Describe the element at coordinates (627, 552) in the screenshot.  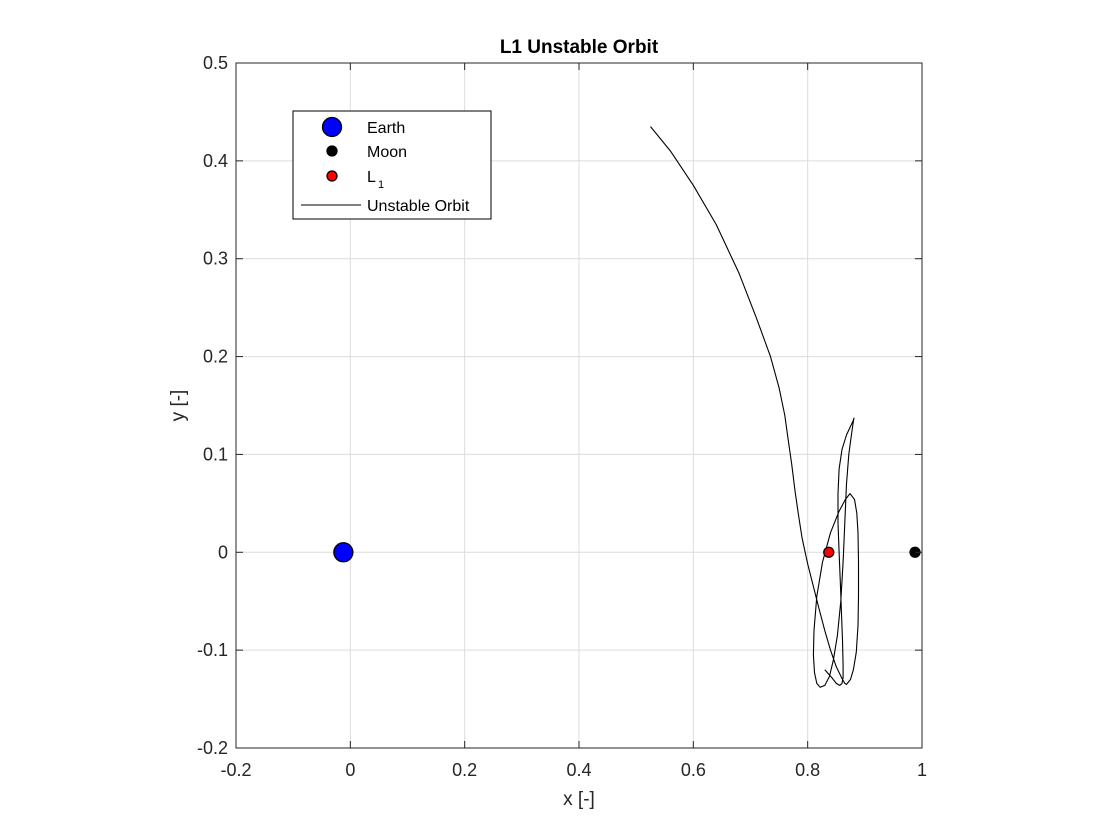
I see `points-layer` at that location.